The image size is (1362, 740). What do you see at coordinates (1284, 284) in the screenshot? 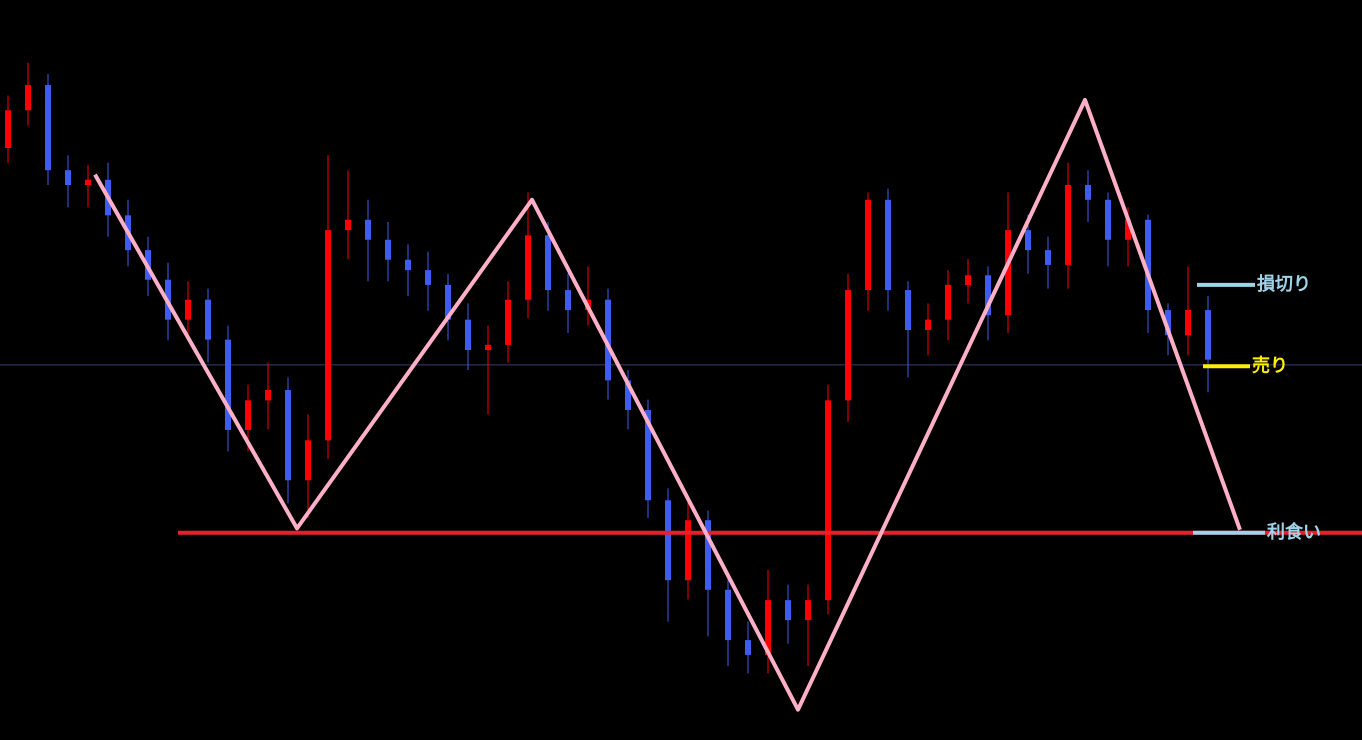
I see `level-label: 損切り` at bounding box center [1284, 284].